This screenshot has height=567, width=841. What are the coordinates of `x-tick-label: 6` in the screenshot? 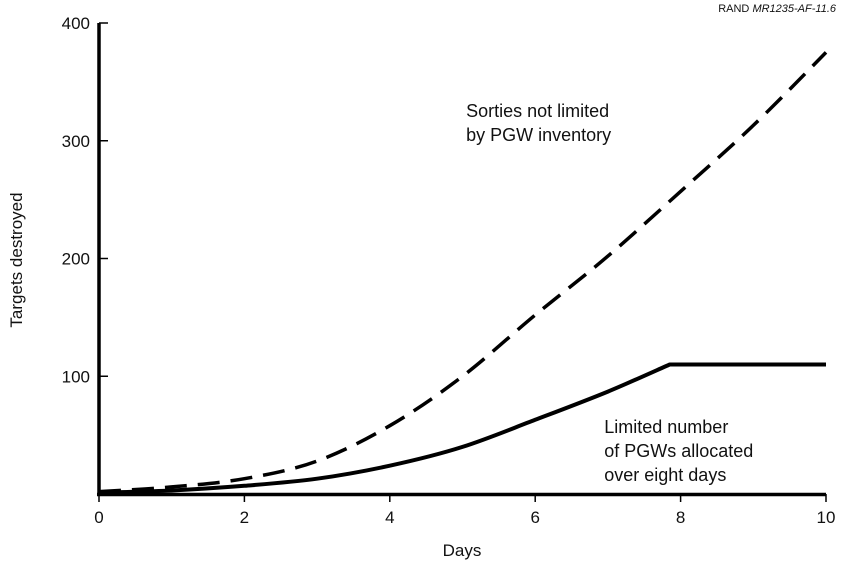 It's located at (534, 517).